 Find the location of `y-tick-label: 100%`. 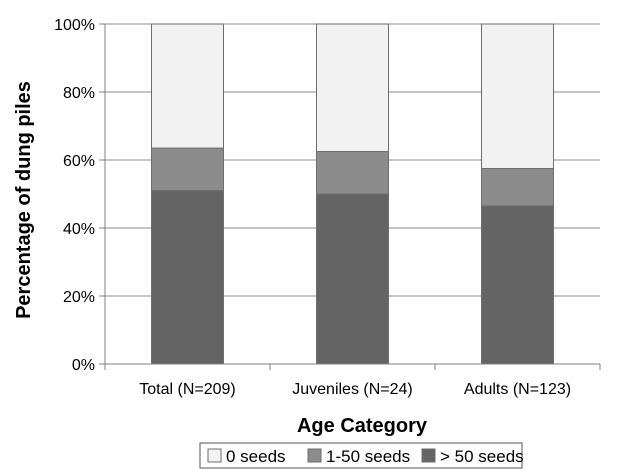

y-tick-label: 100% is located at coordinates (74, 25).